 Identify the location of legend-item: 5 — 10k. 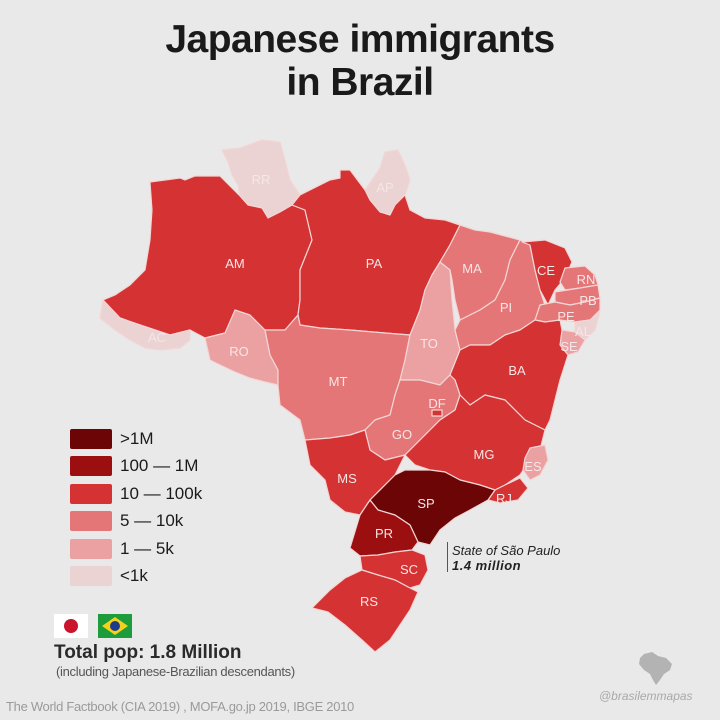
(136, 522).